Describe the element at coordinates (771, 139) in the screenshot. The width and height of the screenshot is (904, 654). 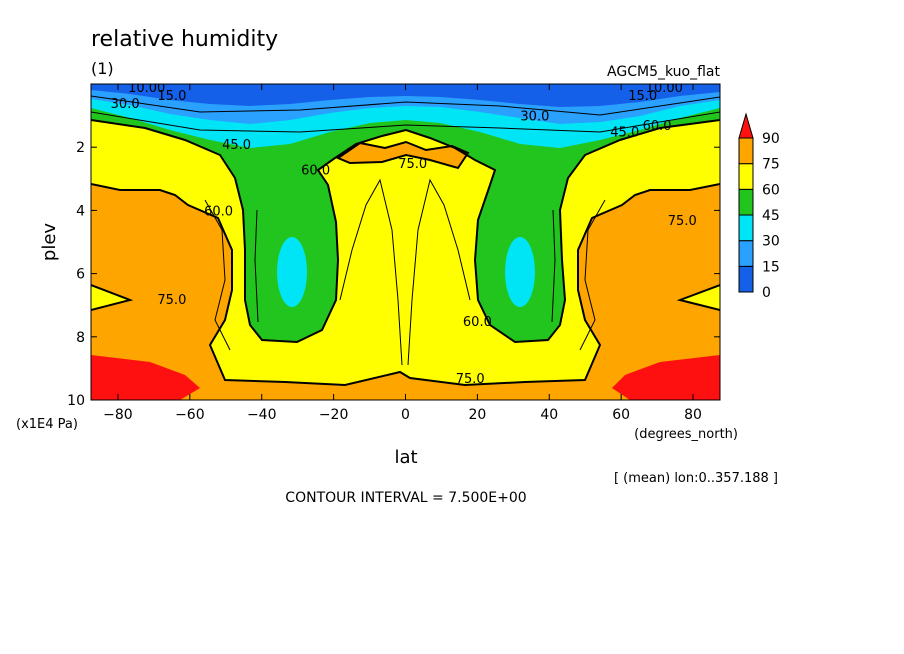
I see `colorbar-label: 90` at that location.